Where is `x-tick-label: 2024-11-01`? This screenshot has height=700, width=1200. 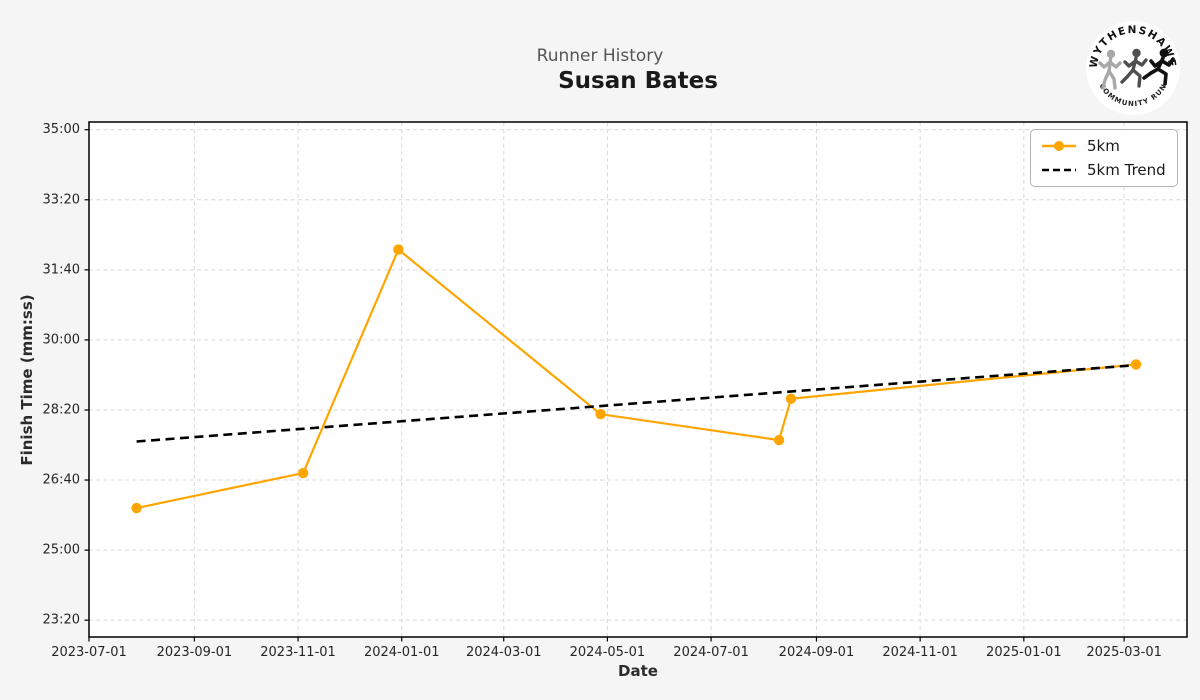
x-tick-label: 2024-11-01 is located at coordinates (920, 652).